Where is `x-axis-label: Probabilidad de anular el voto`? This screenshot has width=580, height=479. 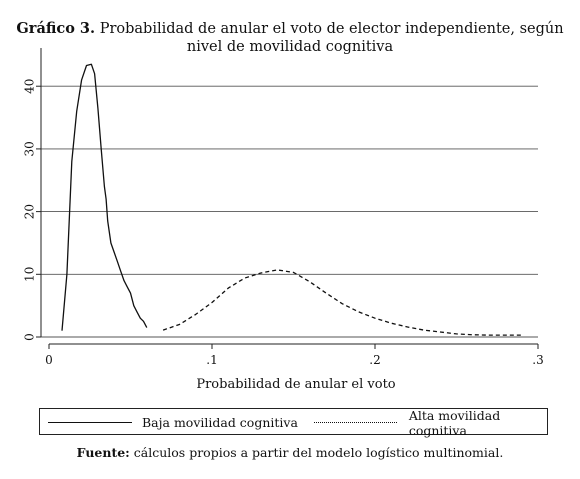
x-axis-label: Probabilidad de anular el voto is located at coordinates (295, 384).